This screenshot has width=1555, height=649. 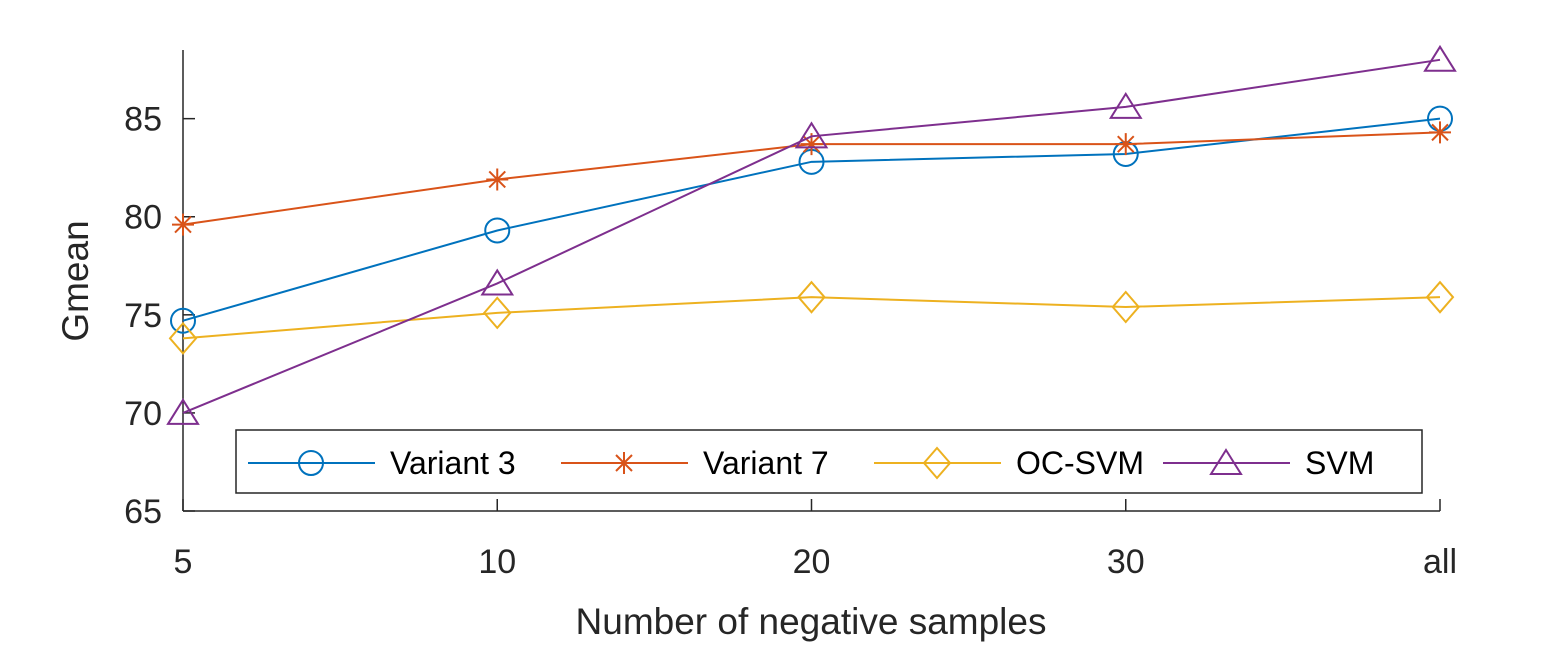 What do you see at coordinates (453, 463) in the screenshot?
I see `legend-label: Variant 3` at bounding box center [453, 463].